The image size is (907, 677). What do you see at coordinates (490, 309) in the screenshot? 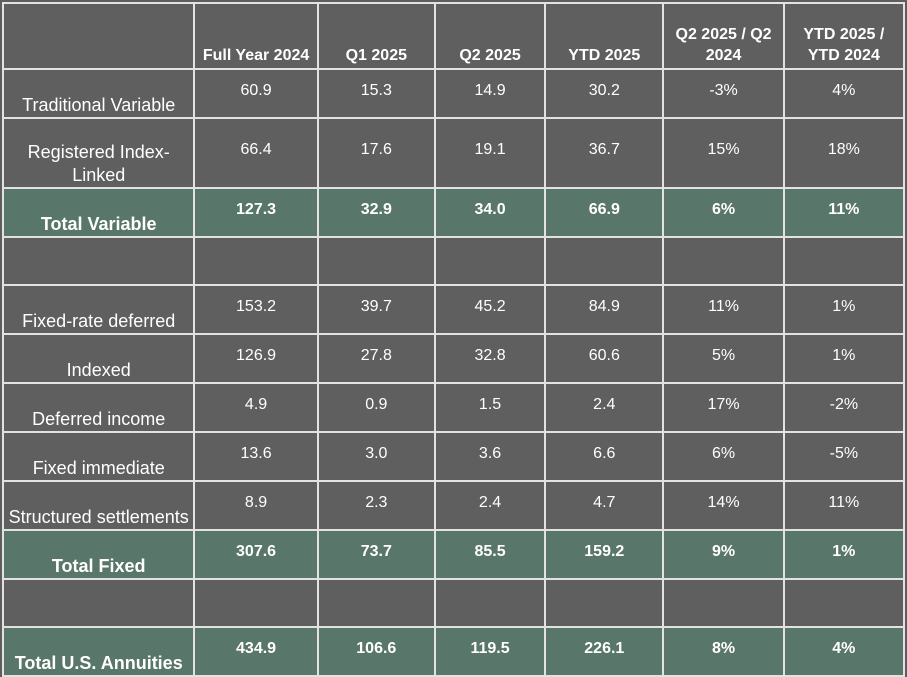
I see `cell: 45.2` at bounding box center [490, 309].